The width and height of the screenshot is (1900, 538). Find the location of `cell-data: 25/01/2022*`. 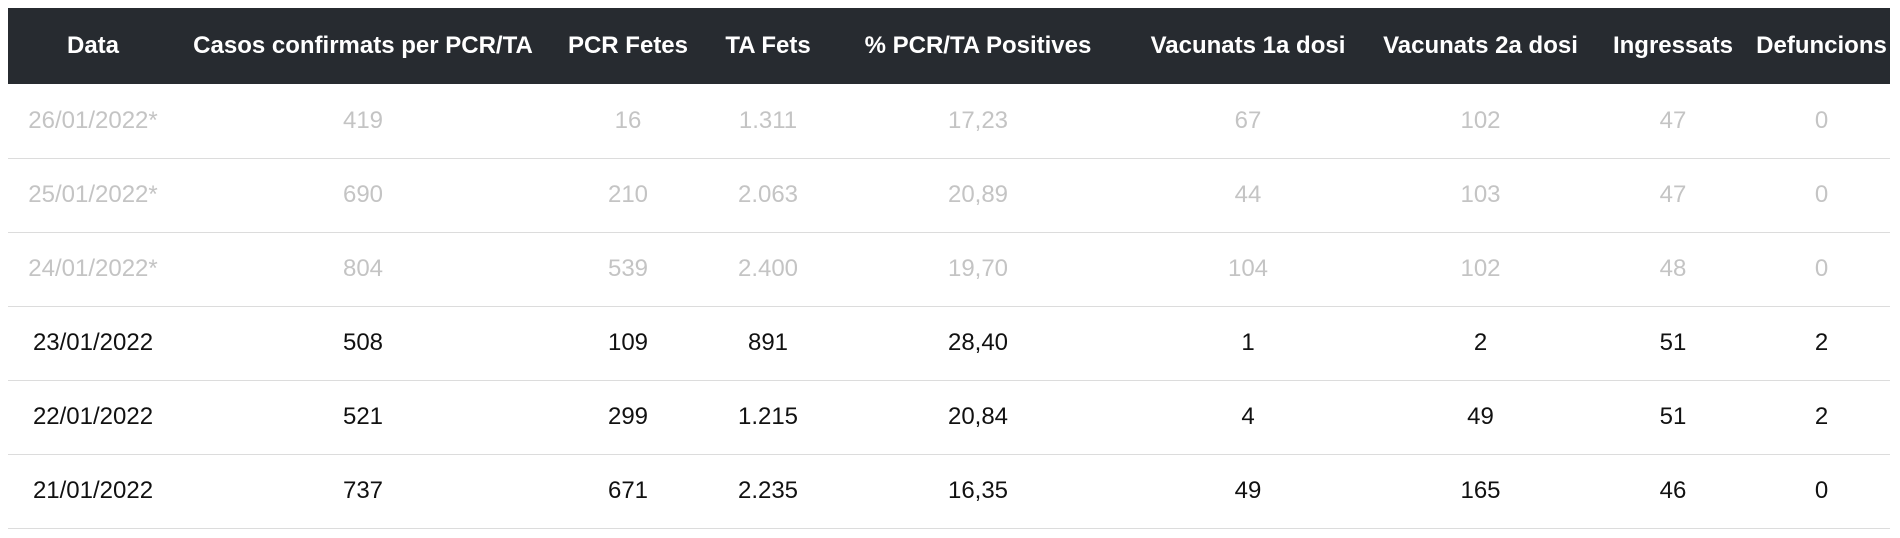

cell-data: 25/01/2022* is located at coordinates (93, 194).